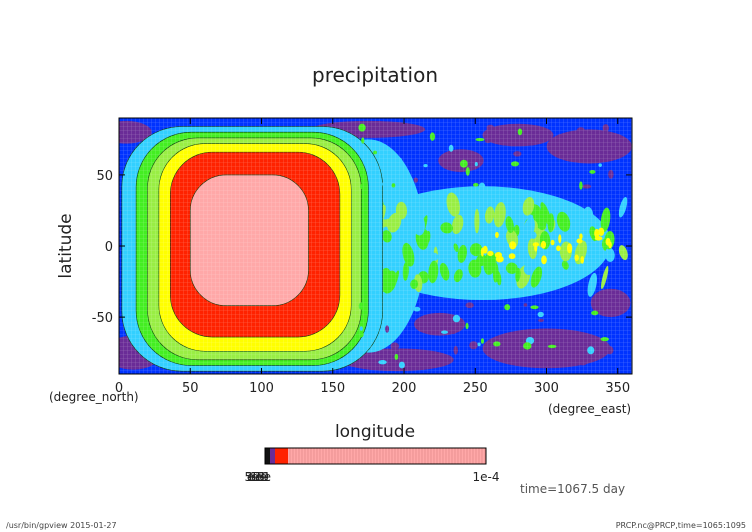 The image size is (752, 532). What do you see at coordinates (589, 409) in the screenshot?
I see `x-unit-label: (degree_east)` at bounding box center [589, 409].